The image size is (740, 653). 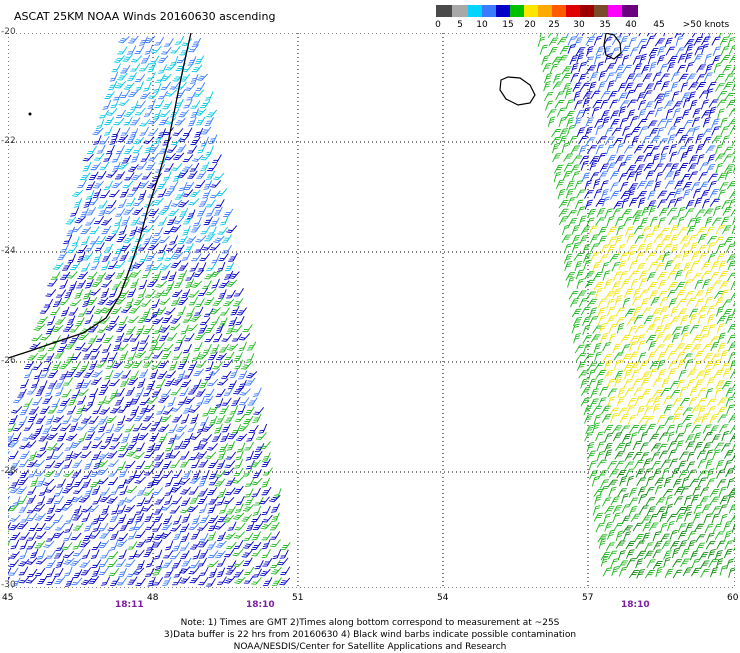 I want to click on latitude-label: -20, so click(x=8, y=32).